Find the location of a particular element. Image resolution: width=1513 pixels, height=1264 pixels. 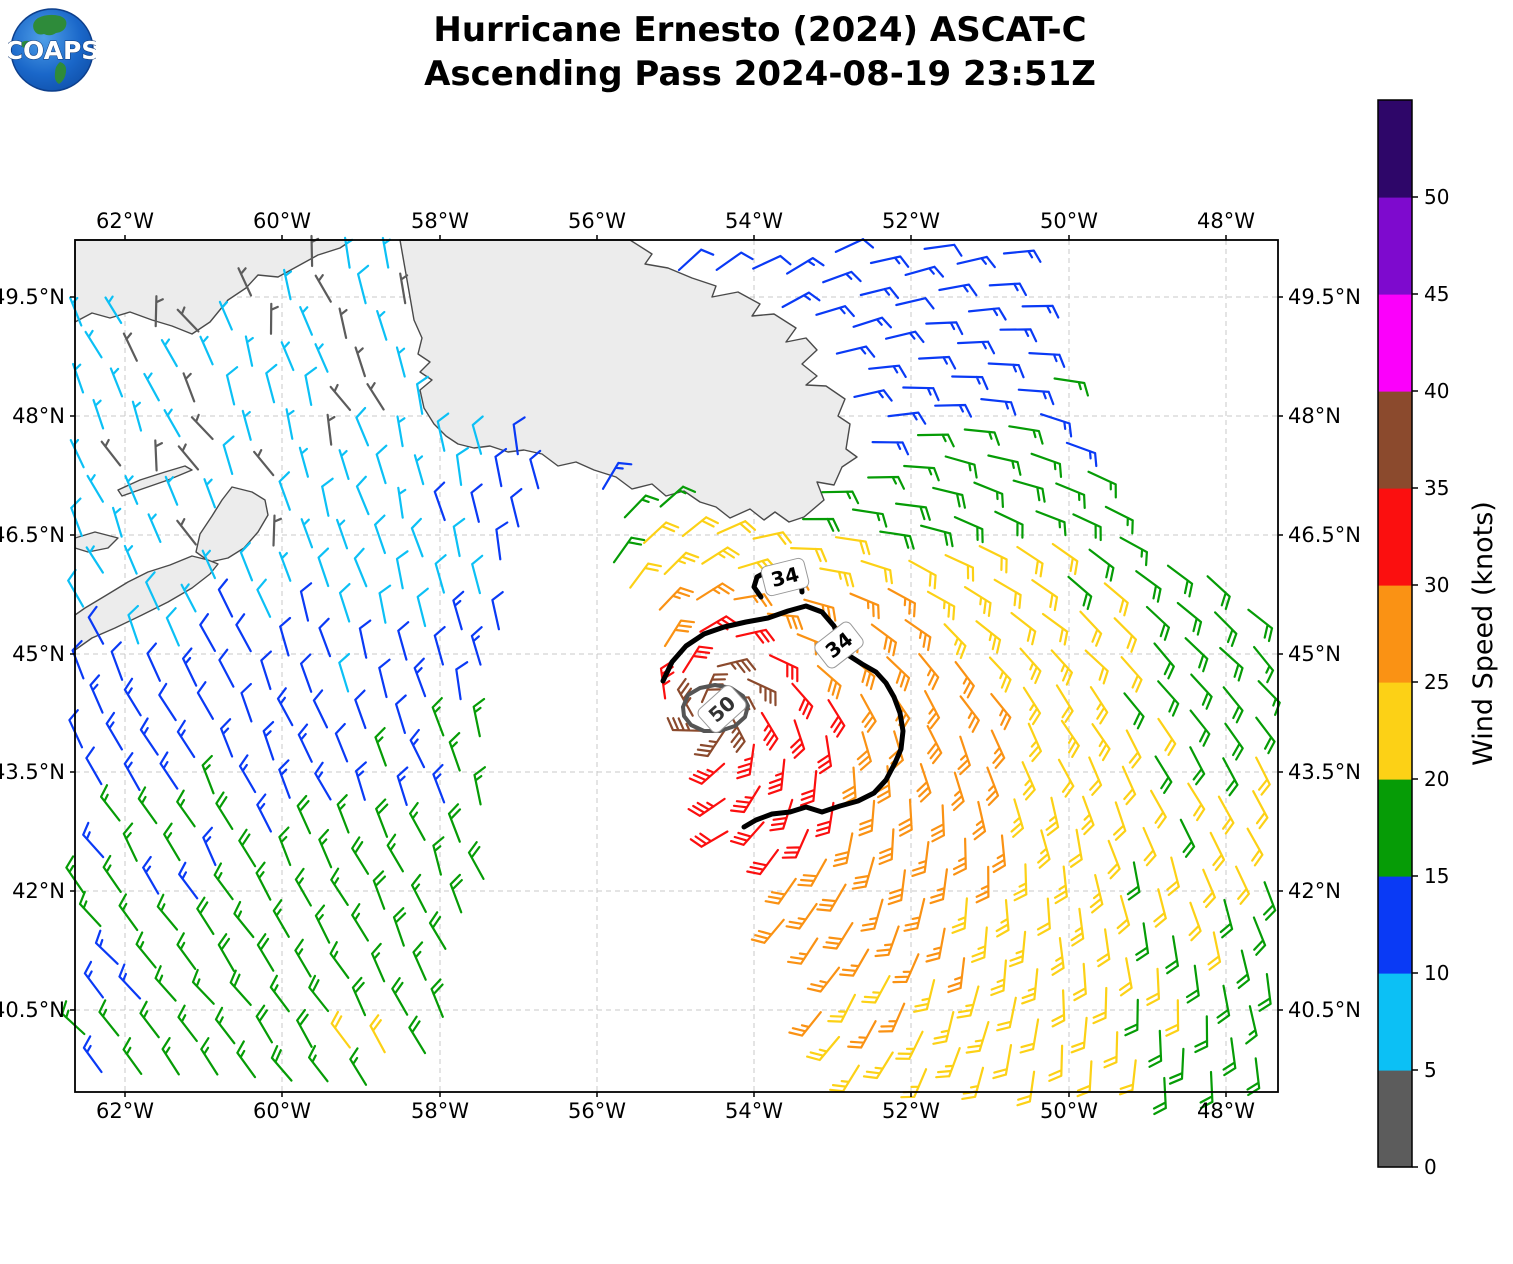

logo-text: COAPS is located at coordinates (52, 50).